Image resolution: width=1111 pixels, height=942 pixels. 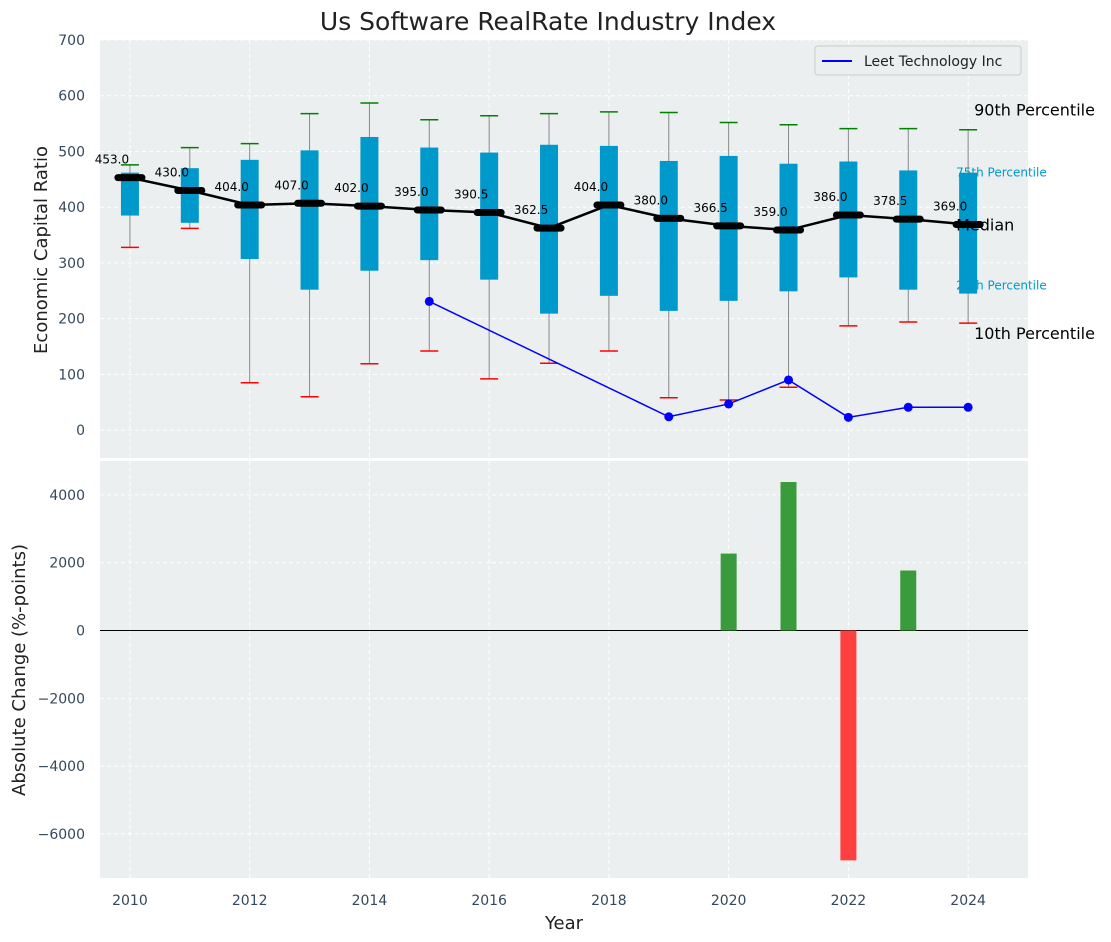 I want to click on top-y-tick-label: 400, so click(x=71, y=208).